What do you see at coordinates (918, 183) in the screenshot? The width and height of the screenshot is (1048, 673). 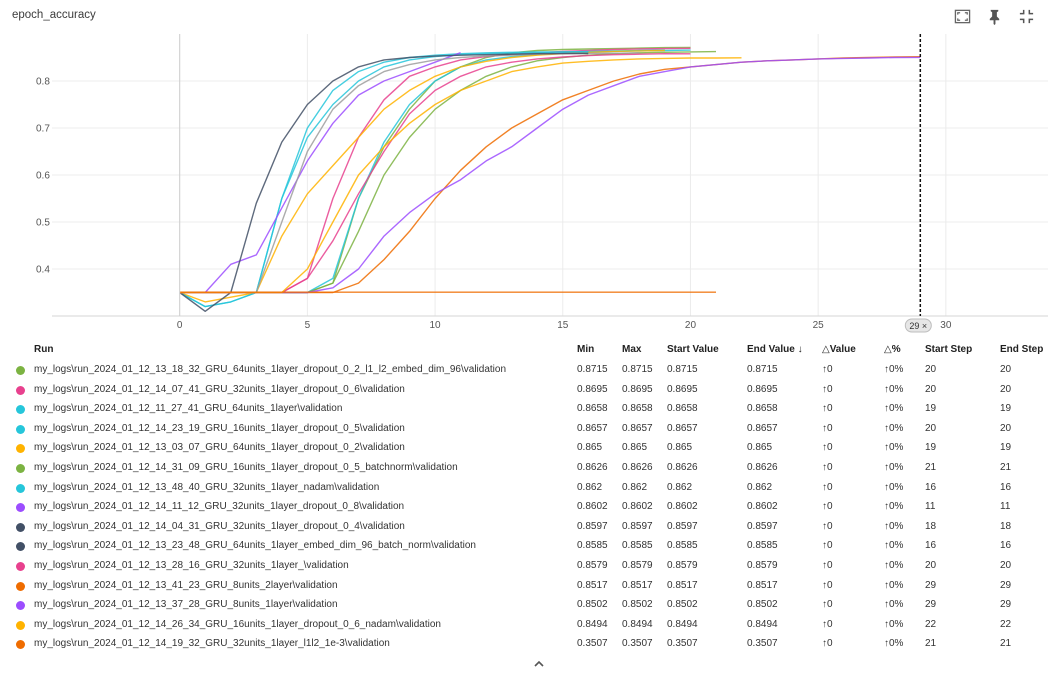 I see `step-cursor: 29 ×` at bounding box center [918, 183].